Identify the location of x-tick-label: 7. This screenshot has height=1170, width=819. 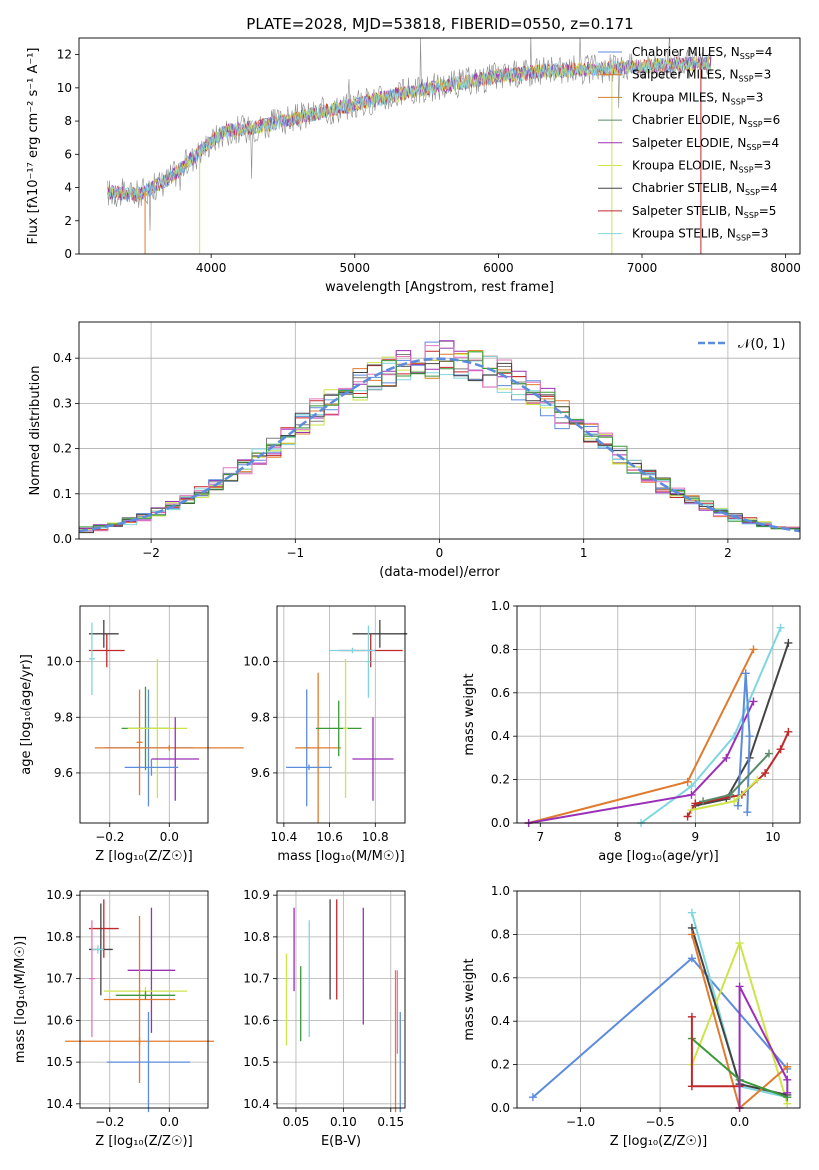
(540, 837).